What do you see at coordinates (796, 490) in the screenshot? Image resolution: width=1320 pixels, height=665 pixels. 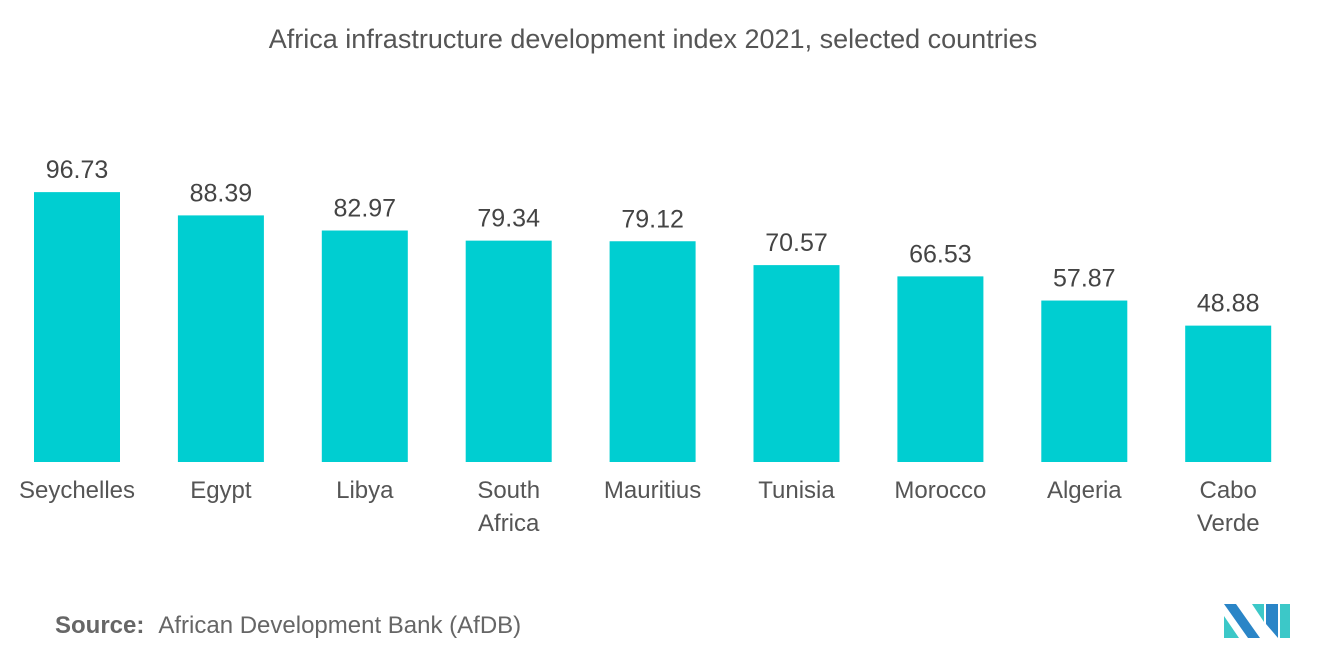 I see `category-label: Tunisia` at bounding box center [796, 490].